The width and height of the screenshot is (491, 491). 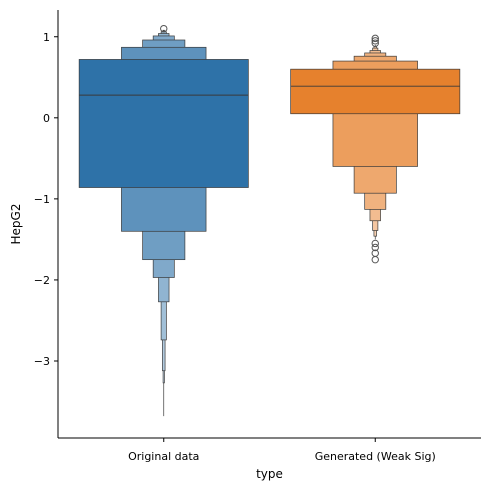 I want to click on y-ticks: 1 0 −1 −2 −3, so click(x=46, y=199).